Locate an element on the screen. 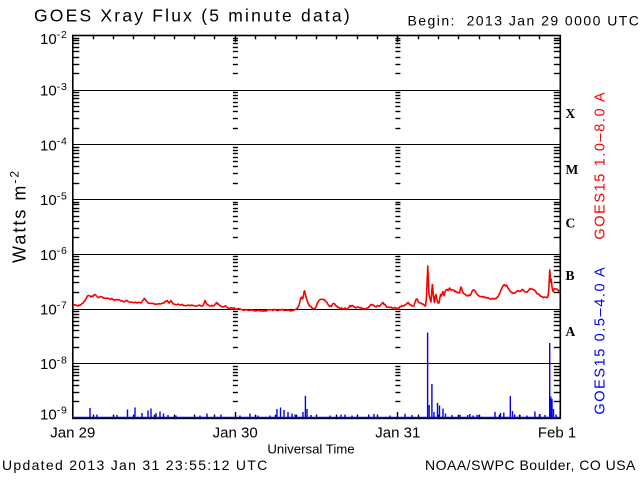 The height and width of the screenshot is (485, 640). svg-text: GOES Xray Flux (5 minute data) is located at coordinates (193, 16).